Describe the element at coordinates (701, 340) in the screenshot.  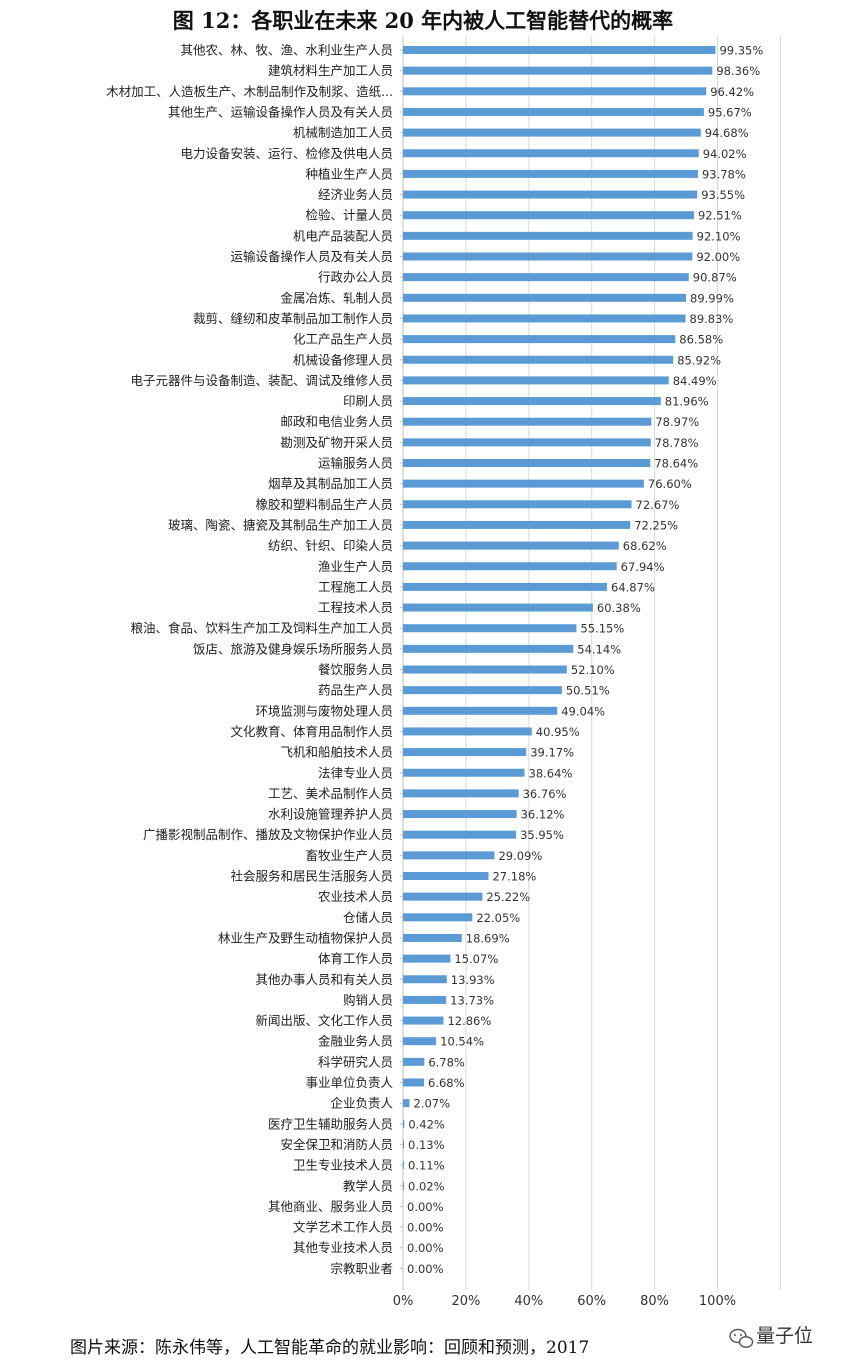
I see `data-label: 86.58%` at that location.